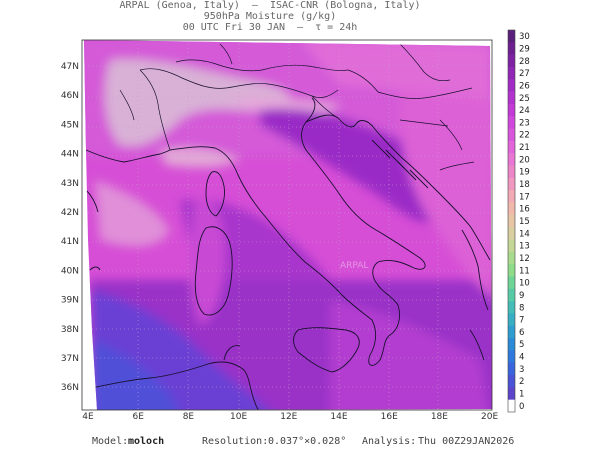 This screenshot has width=600, height=450. Describe the element at coordinates (235, 441) in the screenshot. I see `resolution-label: Resolution:` at that location.